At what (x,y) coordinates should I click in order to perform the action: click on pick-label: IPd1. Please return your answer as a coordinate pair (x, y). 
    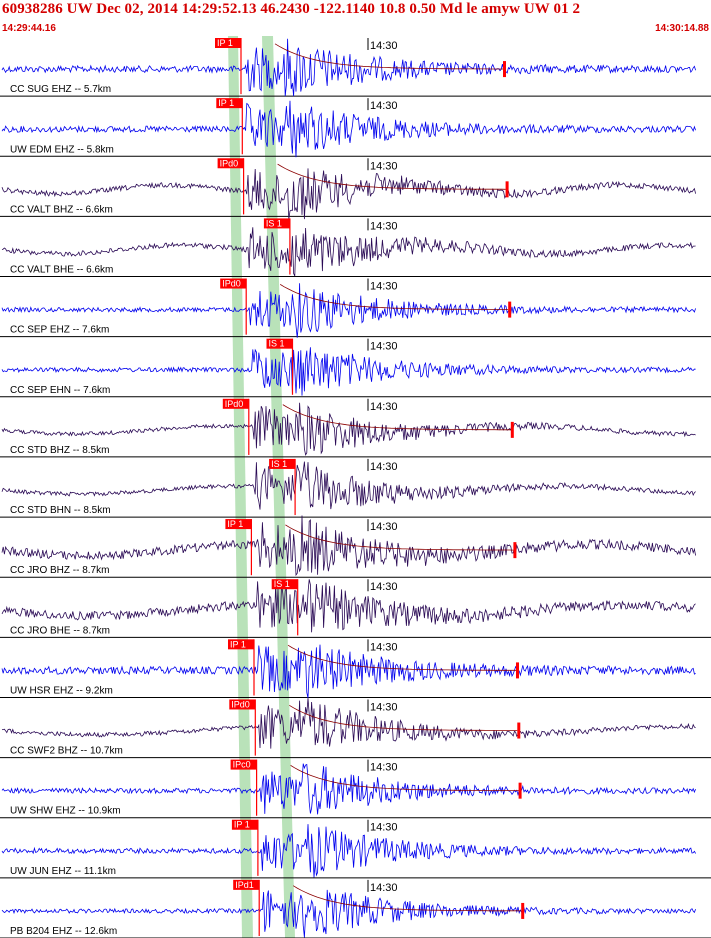
    Looking at the image, I should click on (244, 885).